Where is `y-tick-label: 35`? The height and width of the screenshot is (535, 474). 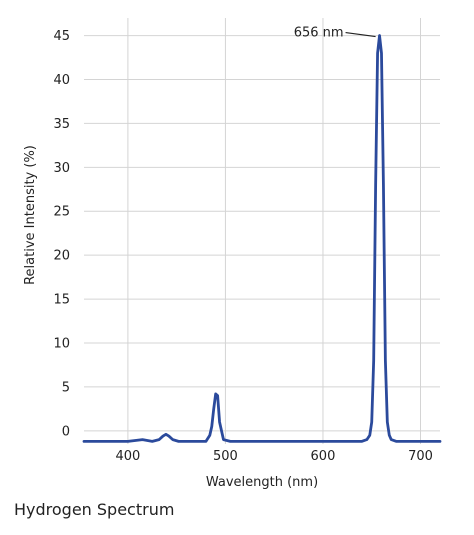
y-tick-label: 35 is located at coordinates (61, 124).